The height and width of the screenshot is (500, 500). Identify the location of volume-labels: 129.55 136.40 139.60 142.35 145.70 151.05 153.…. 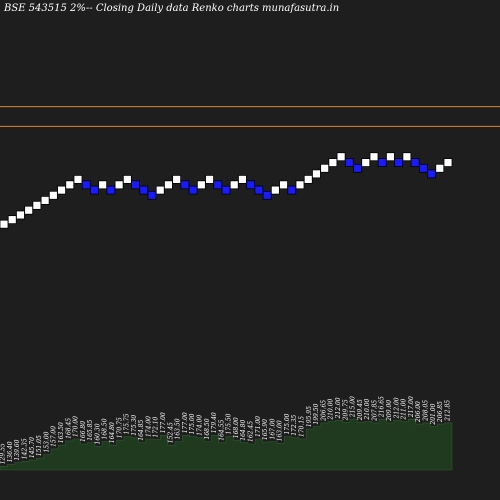
(225, 430).